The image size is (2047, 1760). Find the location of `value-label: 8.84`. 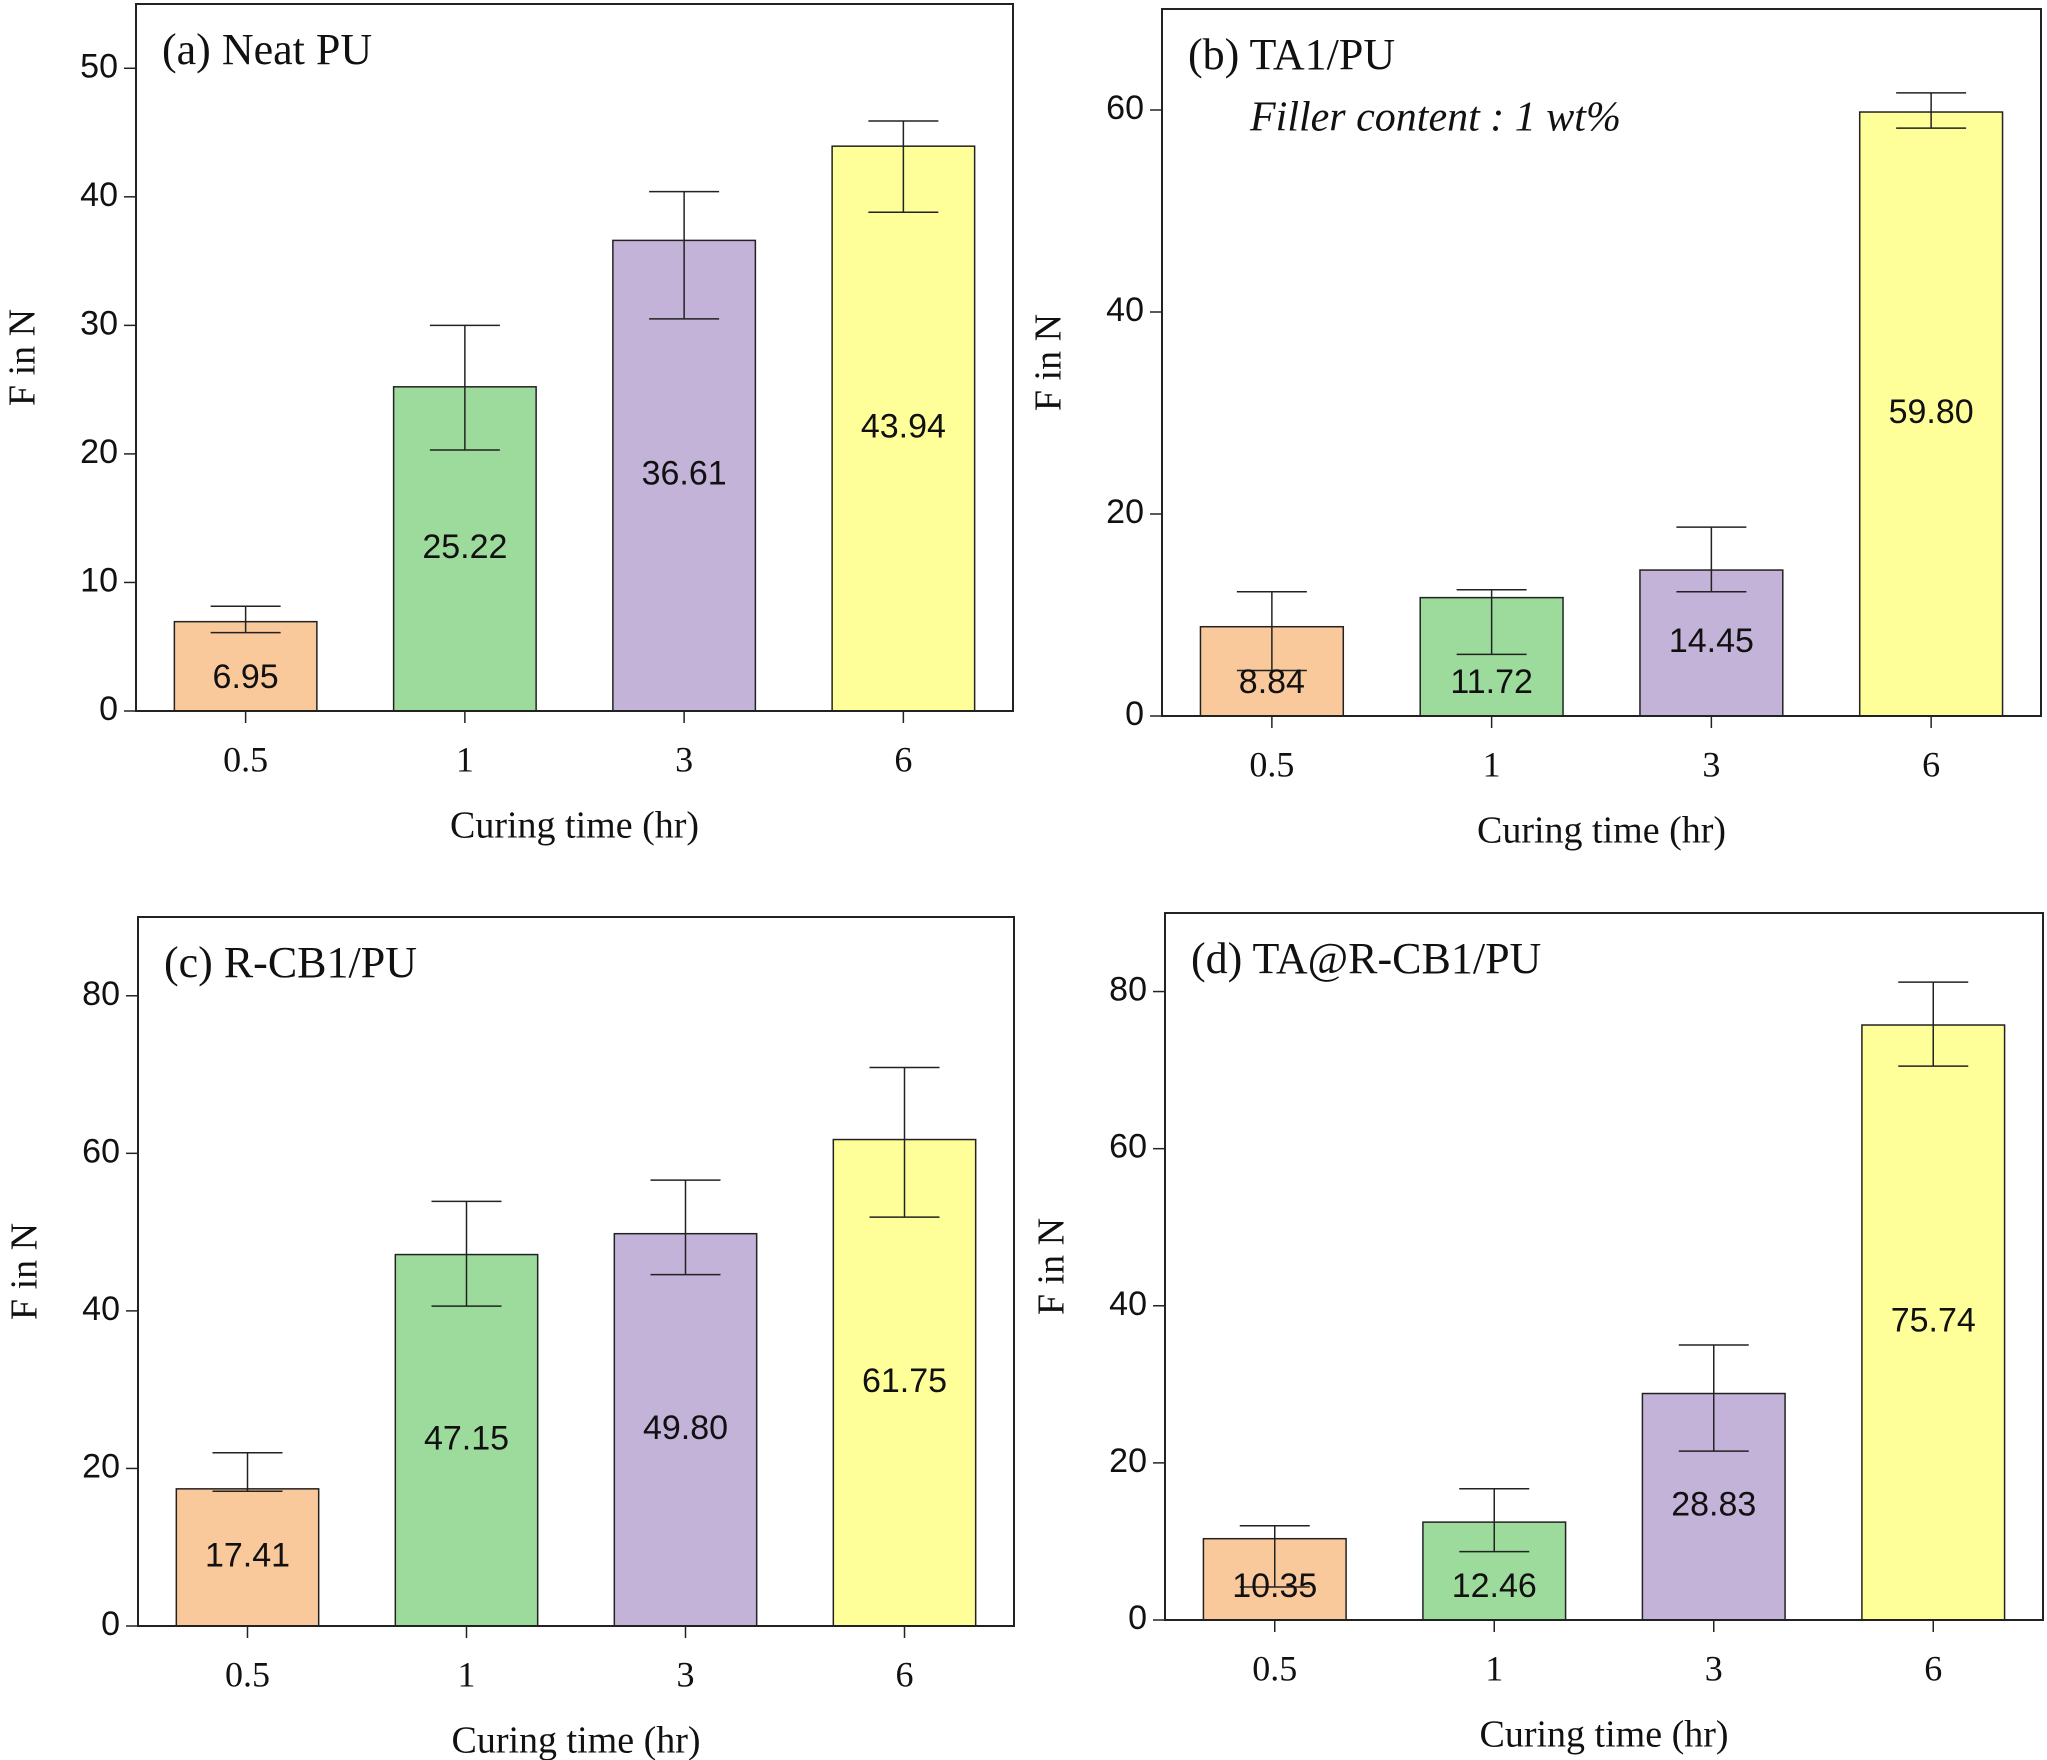

value-label: 8.84 is located at coordinates (1272, 682).